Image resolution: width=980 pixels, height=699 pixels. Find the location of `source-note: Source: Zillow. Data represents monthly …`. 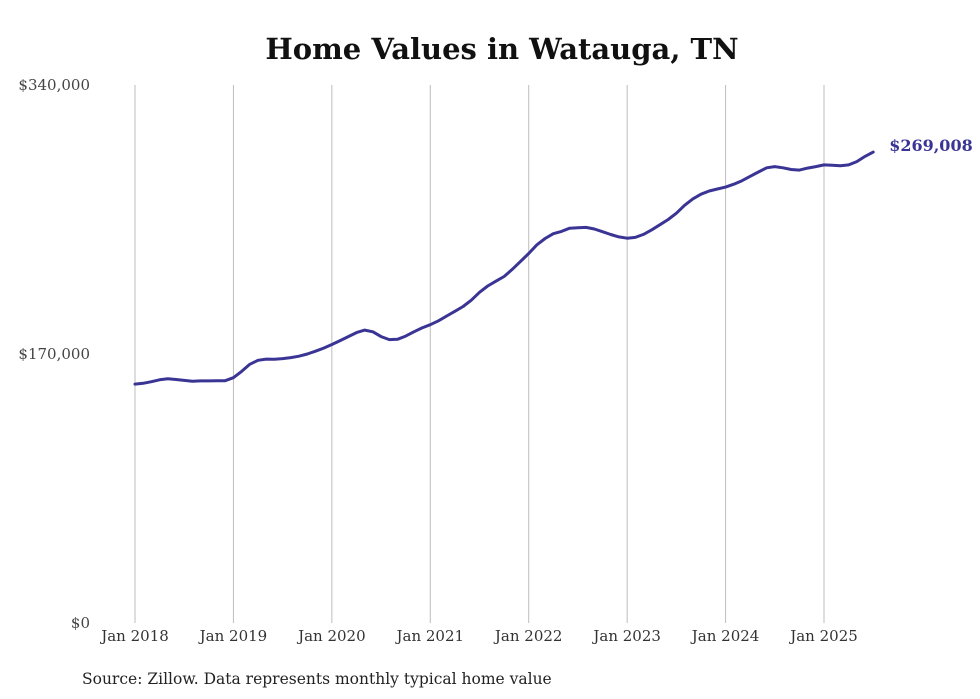

source-note: Source: Zillow. Data represents monthly … is located at coordinates (317, 679).